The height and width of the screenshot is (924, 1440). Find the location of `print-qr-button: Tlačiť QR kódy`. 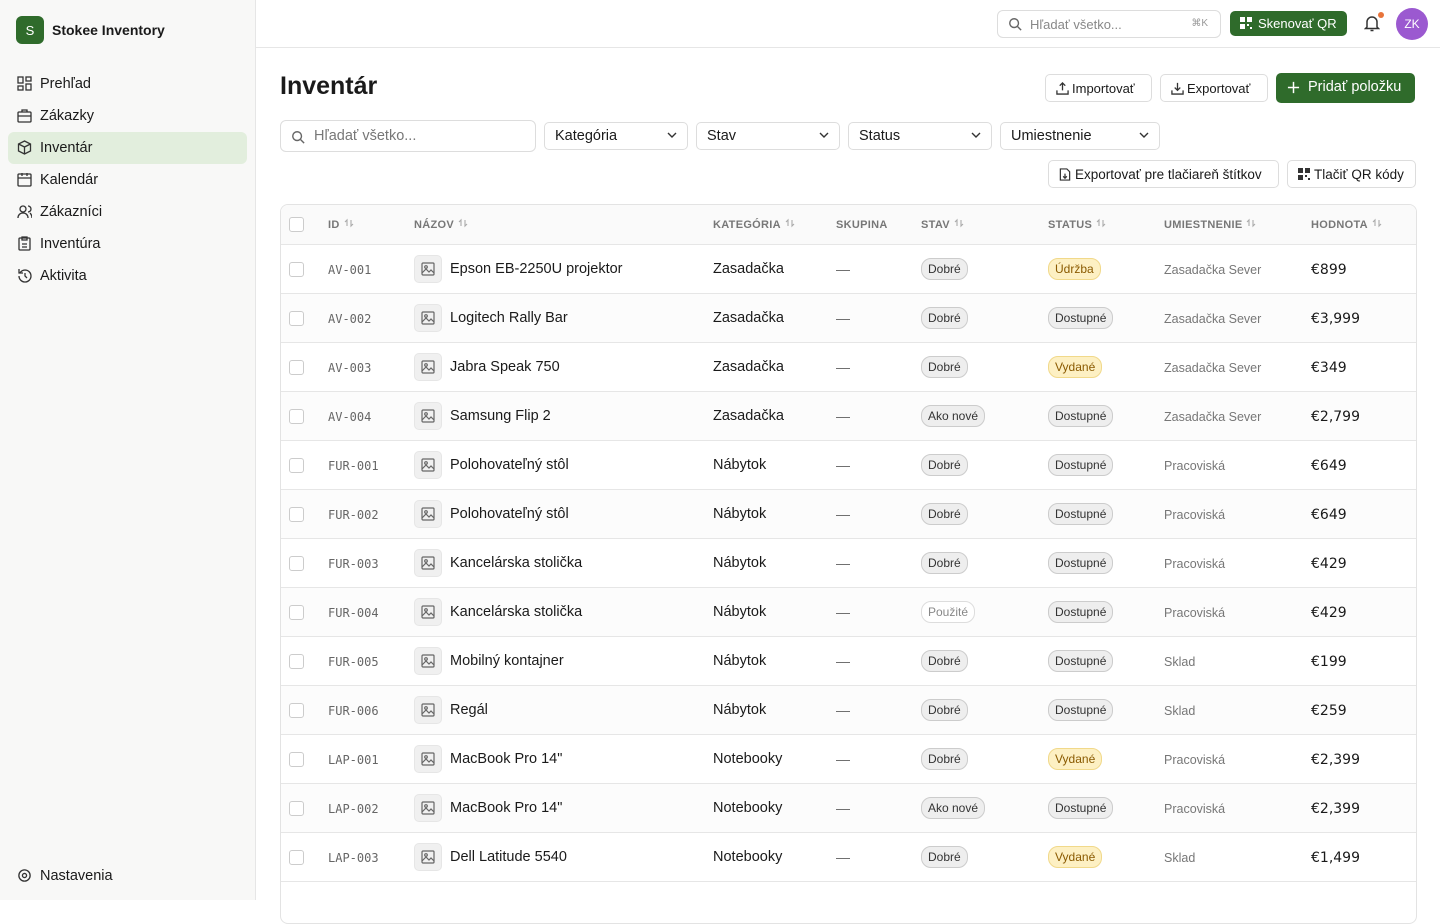

print-qr-button: Tlačiť QR kódy is located at coordinates (1351, 174).